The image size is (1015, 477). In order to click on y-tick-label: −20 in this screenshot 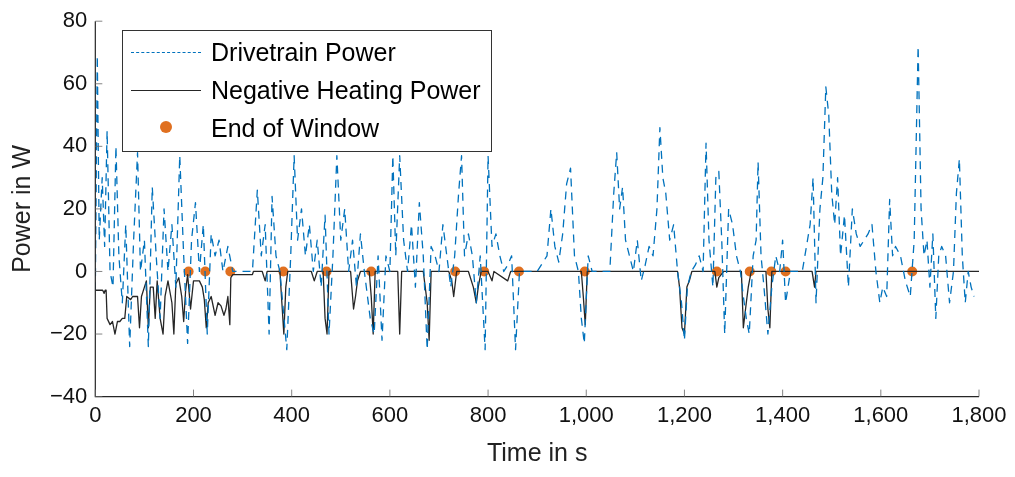, I will do `click(68, 333)`.